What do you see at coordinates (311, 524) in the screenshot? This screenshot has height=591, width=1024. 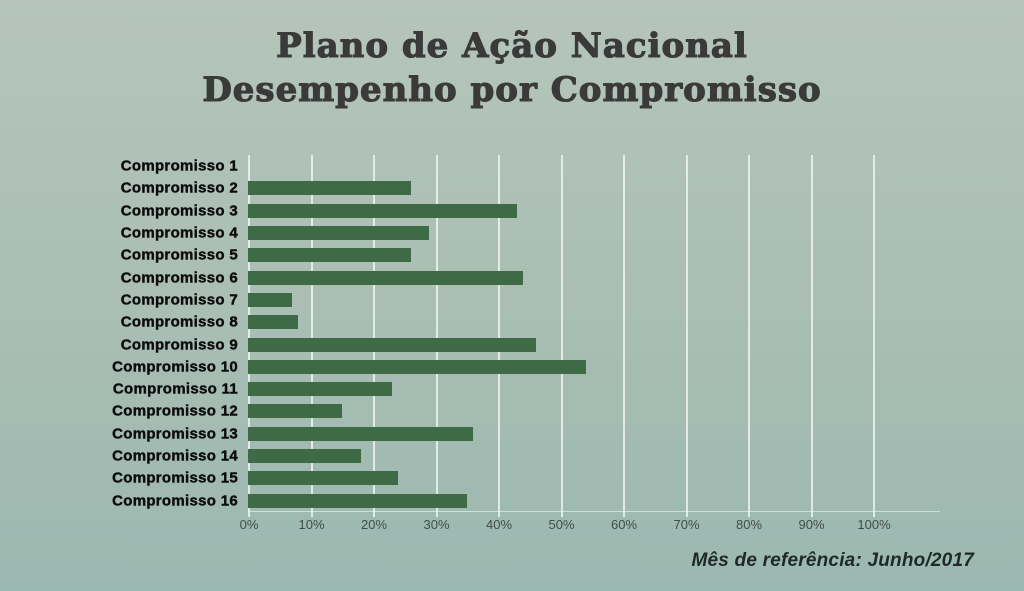 I see `x-axis-tick-label: 10%` at bounding box center [311, 524].